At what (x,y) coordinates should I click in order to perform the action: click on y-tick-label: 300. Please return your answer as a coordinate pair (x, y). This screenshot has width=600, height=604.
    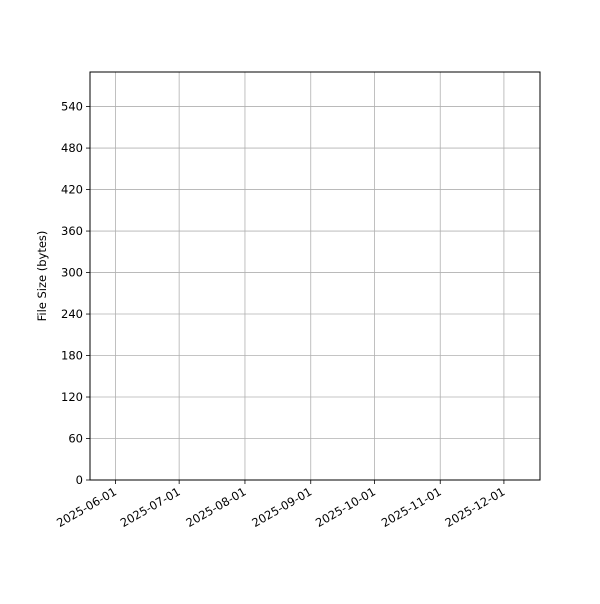
    Looking at the image, I should click on (72, 273).